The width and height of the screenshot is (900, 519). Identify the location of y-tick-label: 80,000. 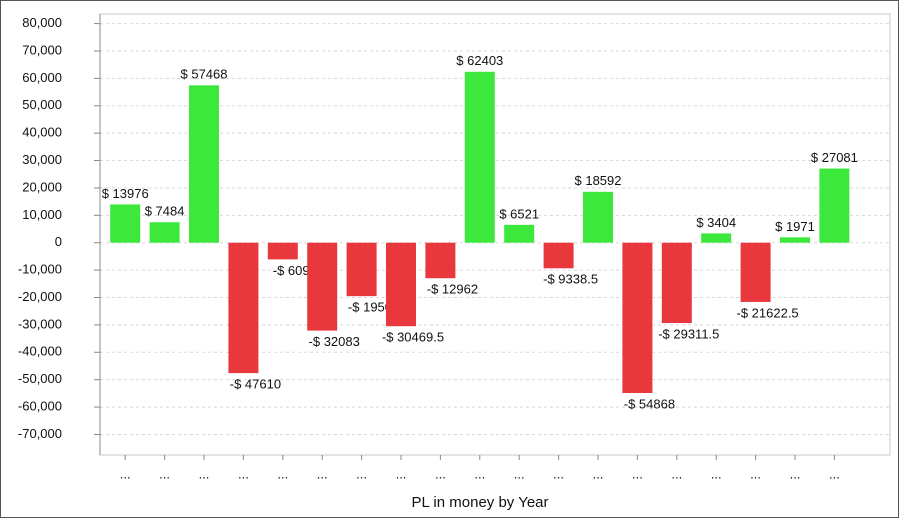
(42, 22).